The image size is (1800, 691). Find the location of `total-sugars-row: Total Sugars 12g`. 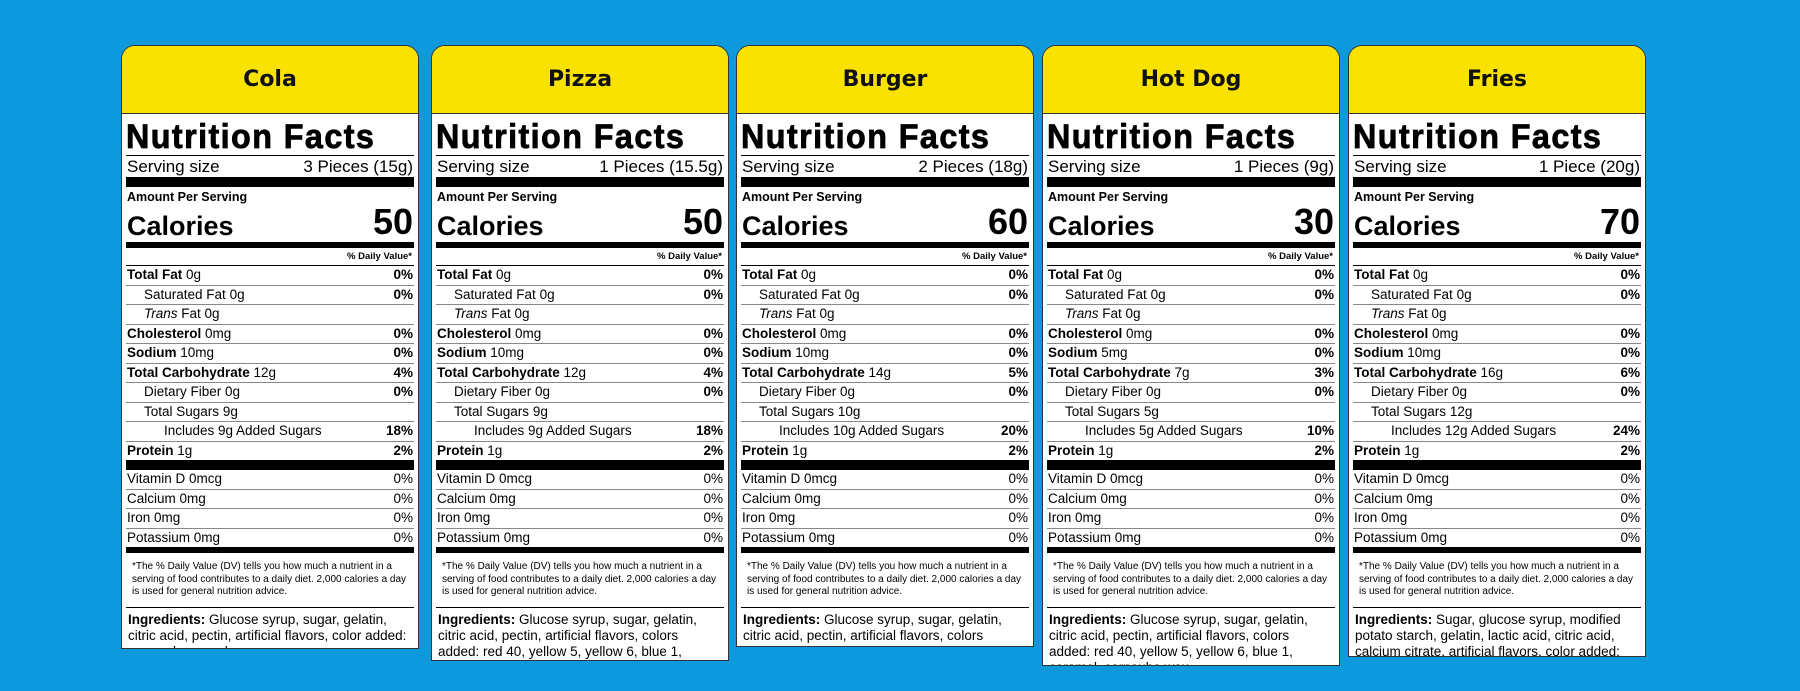

total-sugars-row: Total Sugars 12g is located at coordinates (1497, 412).